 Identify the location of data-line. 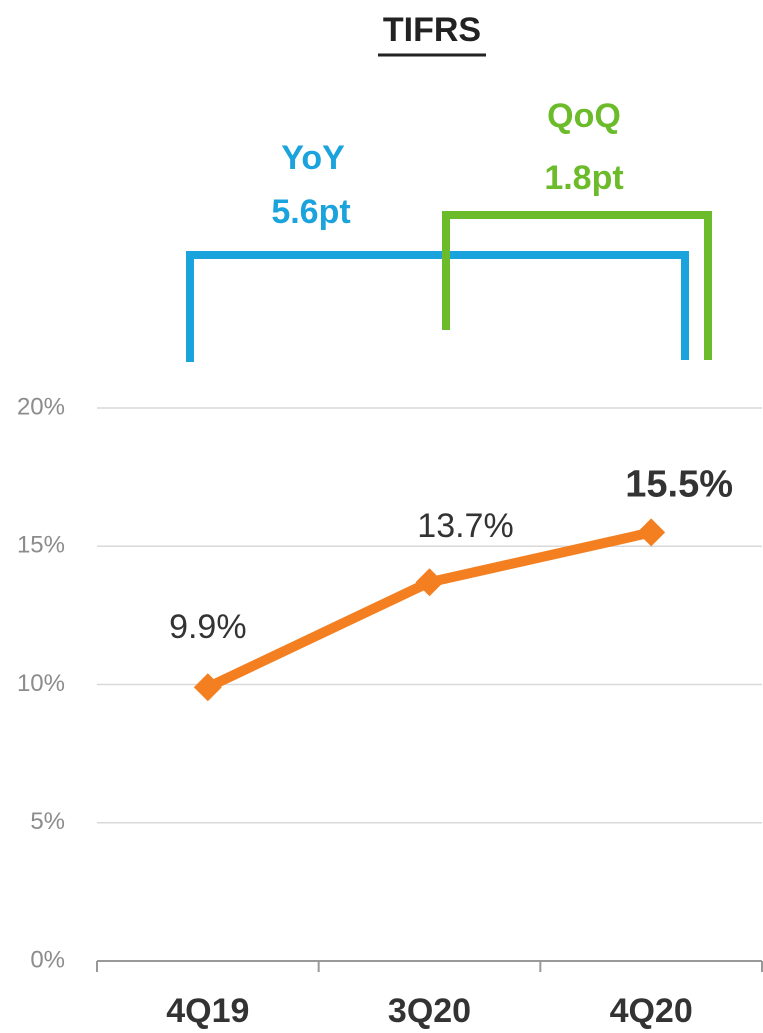
(429, 609).